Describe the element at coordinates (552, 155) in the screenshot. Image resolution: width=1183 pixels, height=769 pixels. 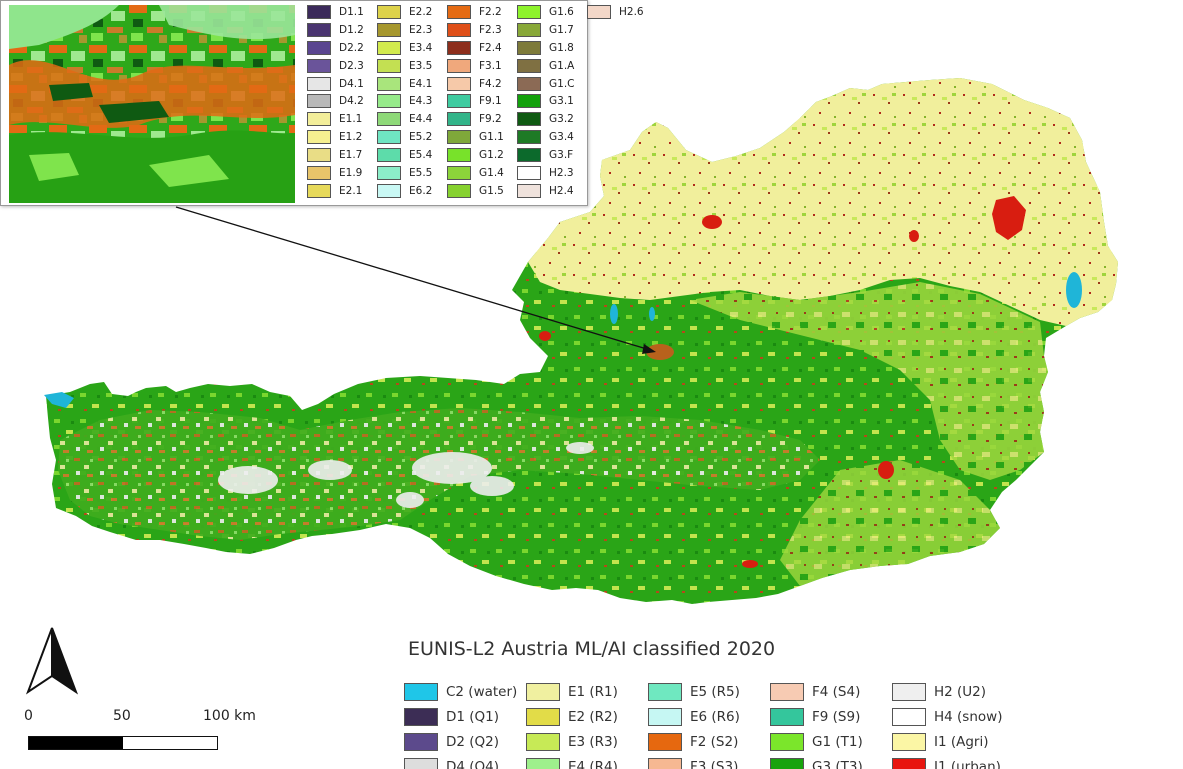
I see `inset-legend-item: G3.F` at that location.